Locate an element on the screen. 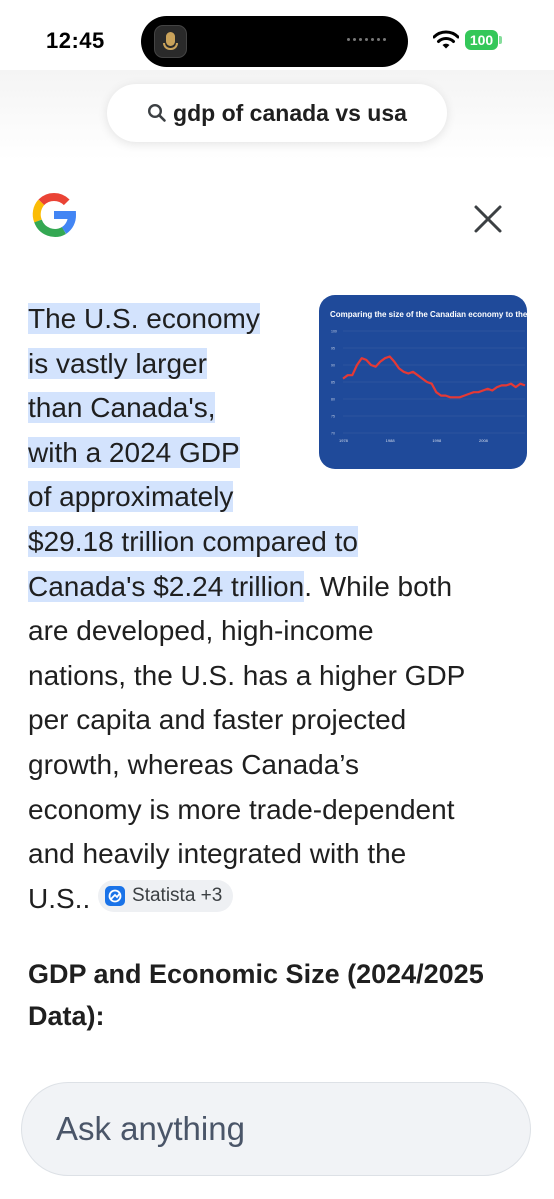 The height and width of the screenshot is (1199, 554). chart-x-tick-label: 1978 is located at coordinates (344, 440).